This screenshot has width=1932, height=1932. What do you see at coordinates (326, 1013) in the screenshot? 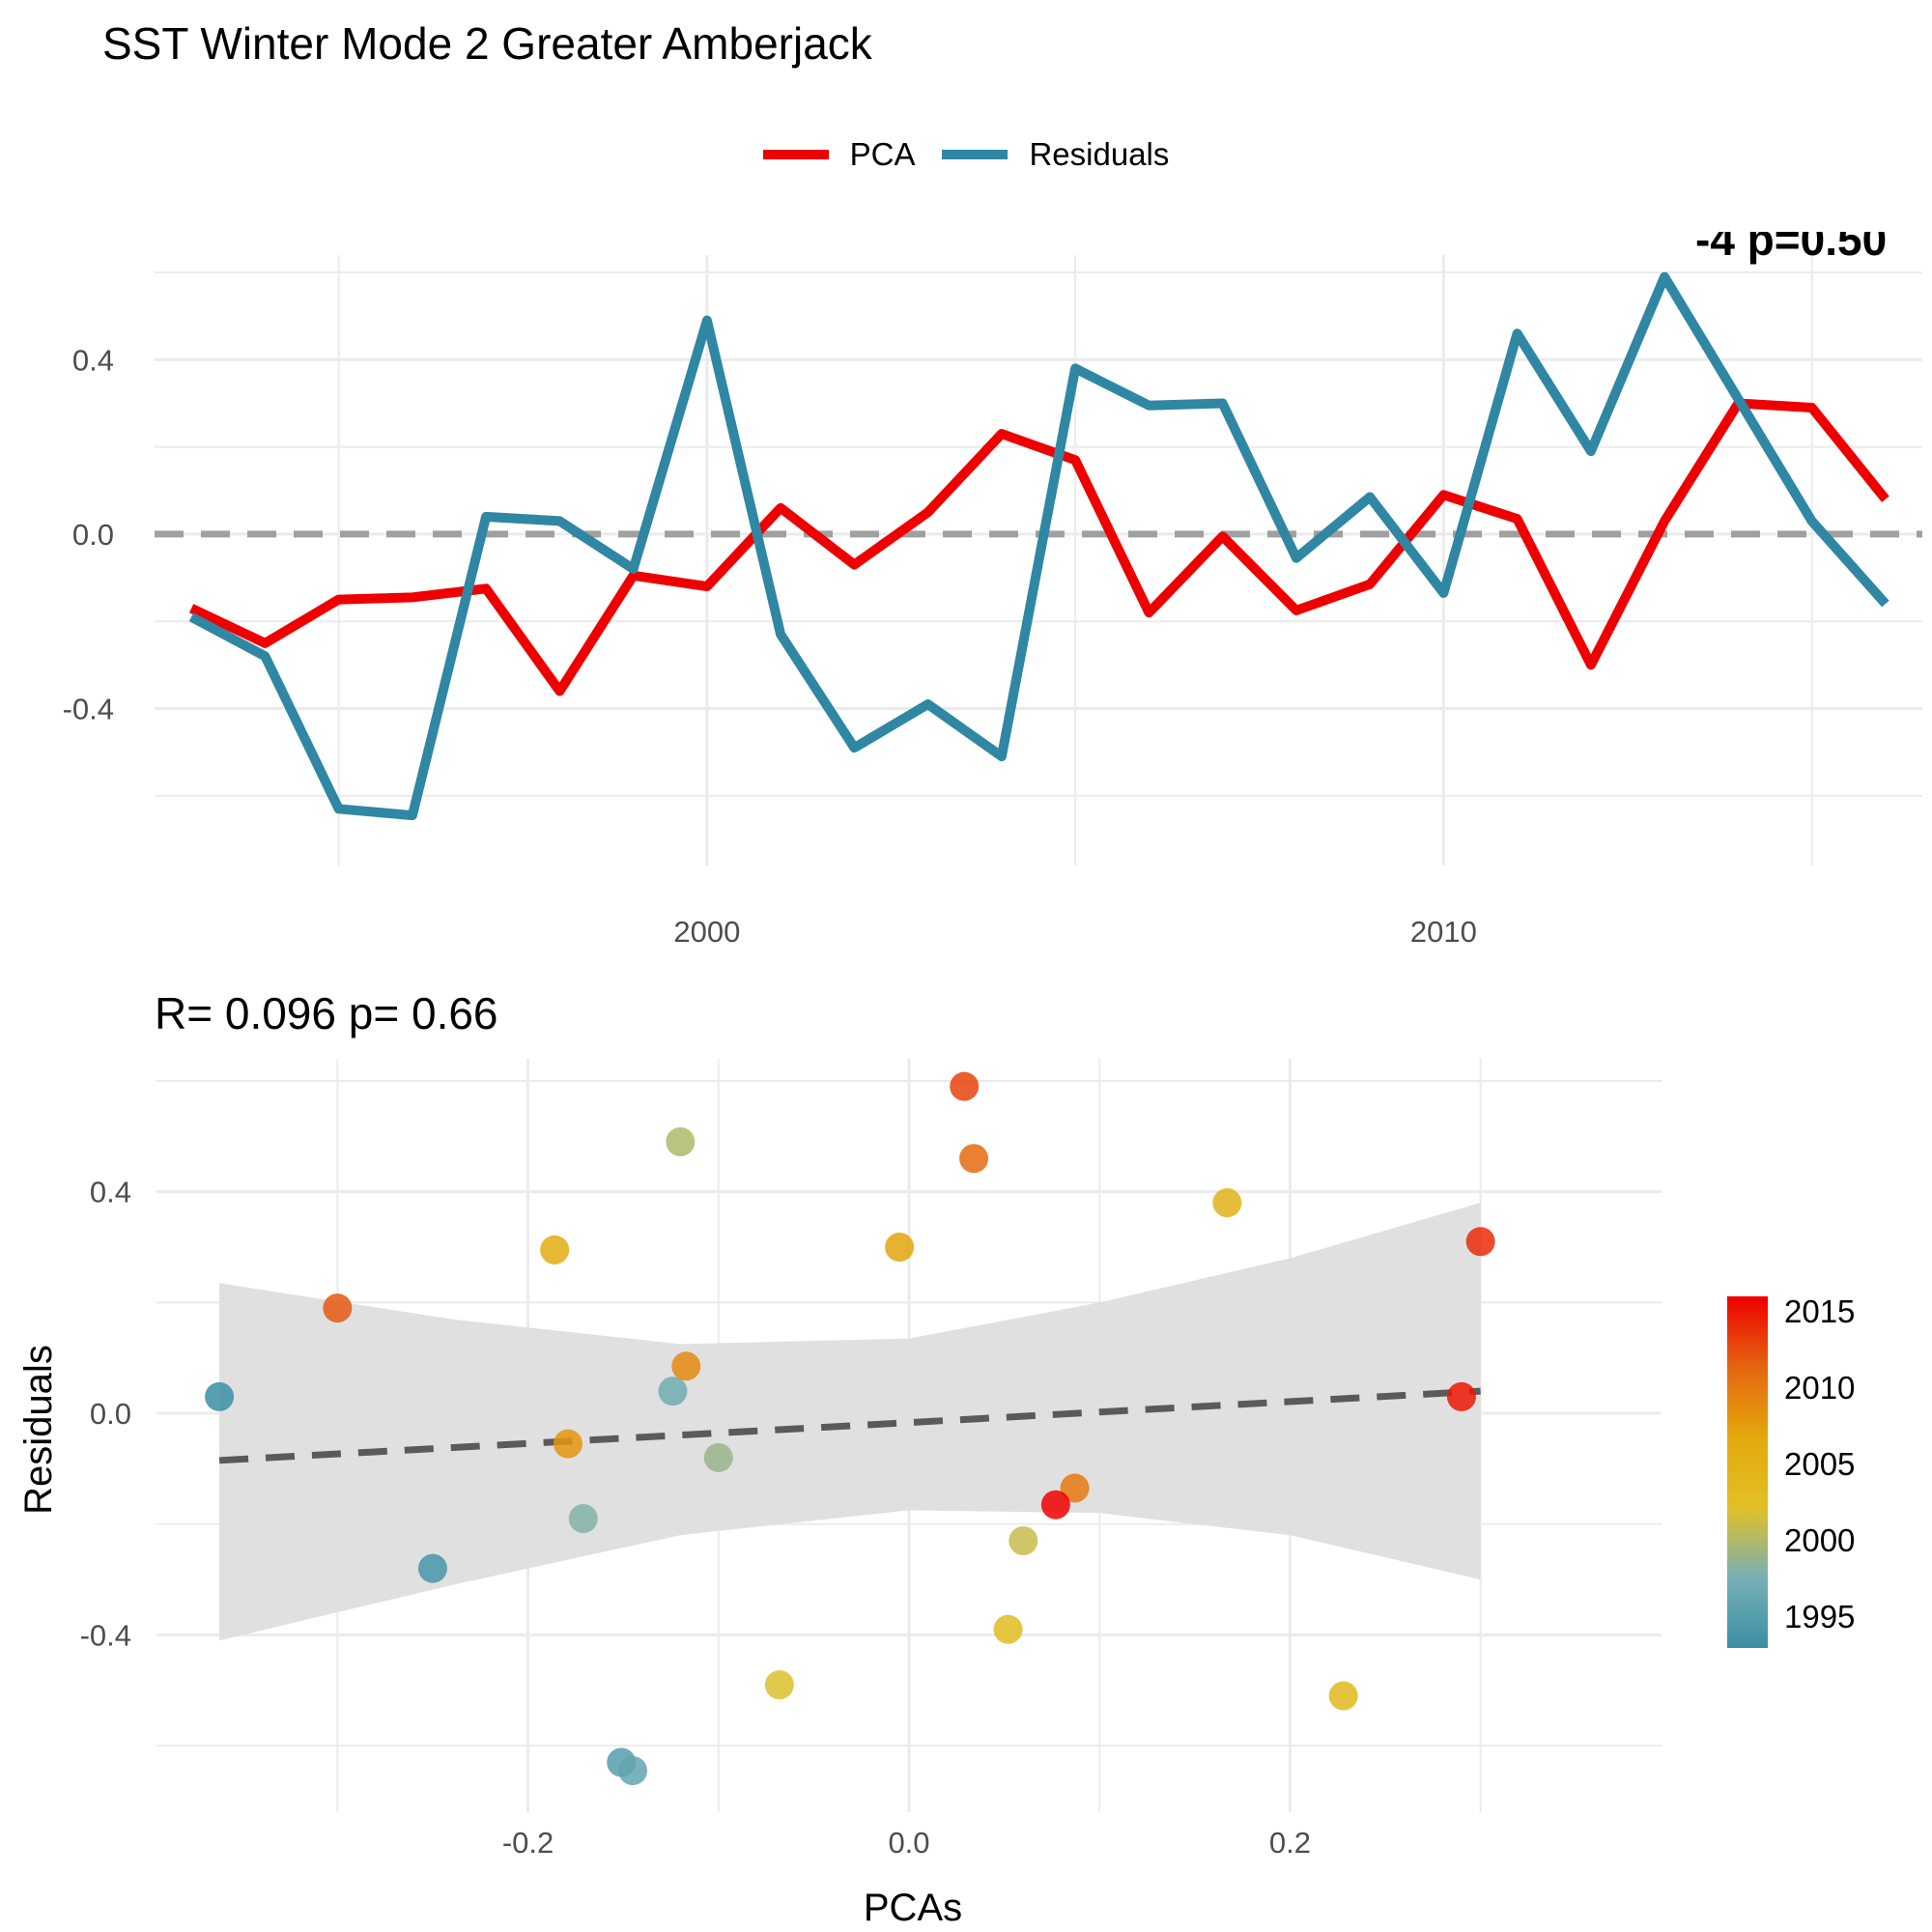
I see `scatter-stats-title: R= 0.096 p= 0.66` at bounding box center [326, 1013].